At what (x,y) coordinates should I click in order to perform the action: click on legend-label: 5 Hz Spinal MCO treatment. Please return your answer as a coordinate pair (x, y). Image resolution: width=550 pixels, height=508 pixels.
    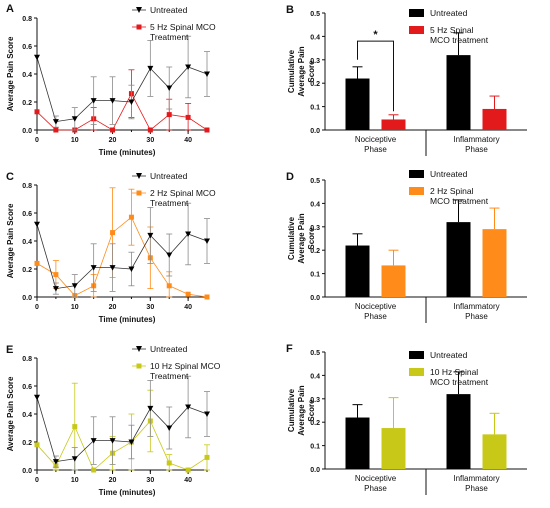
    Looking at the image, I should click on (459, 35).